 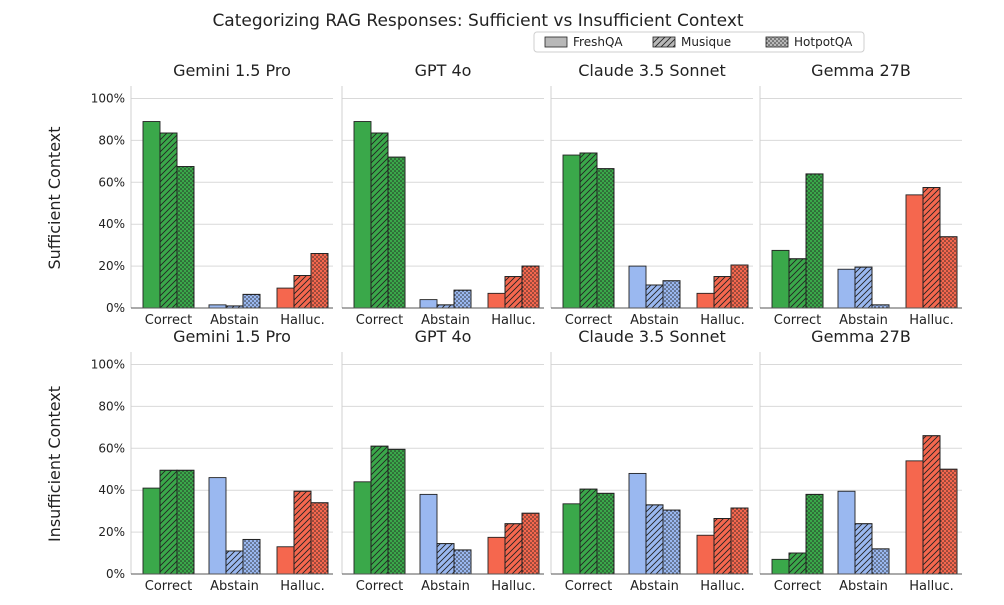 What do you see at coordinates (706, 42) in the screenshot?
I see `legend-label-musique: Musique` at bounding box center [706, 42].